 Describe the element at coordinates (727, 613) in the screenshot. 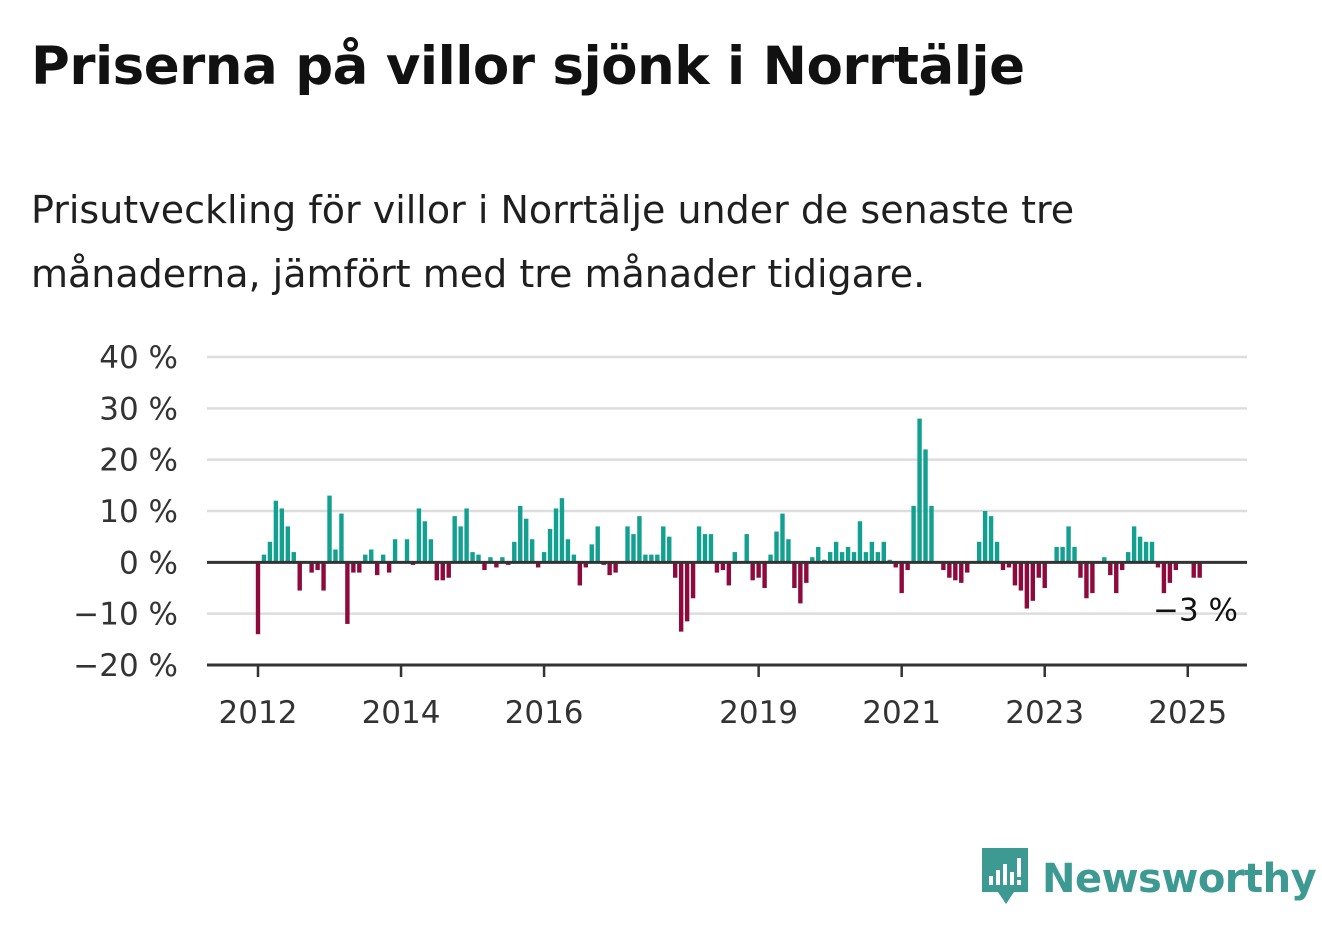

I see `axes` at that location.